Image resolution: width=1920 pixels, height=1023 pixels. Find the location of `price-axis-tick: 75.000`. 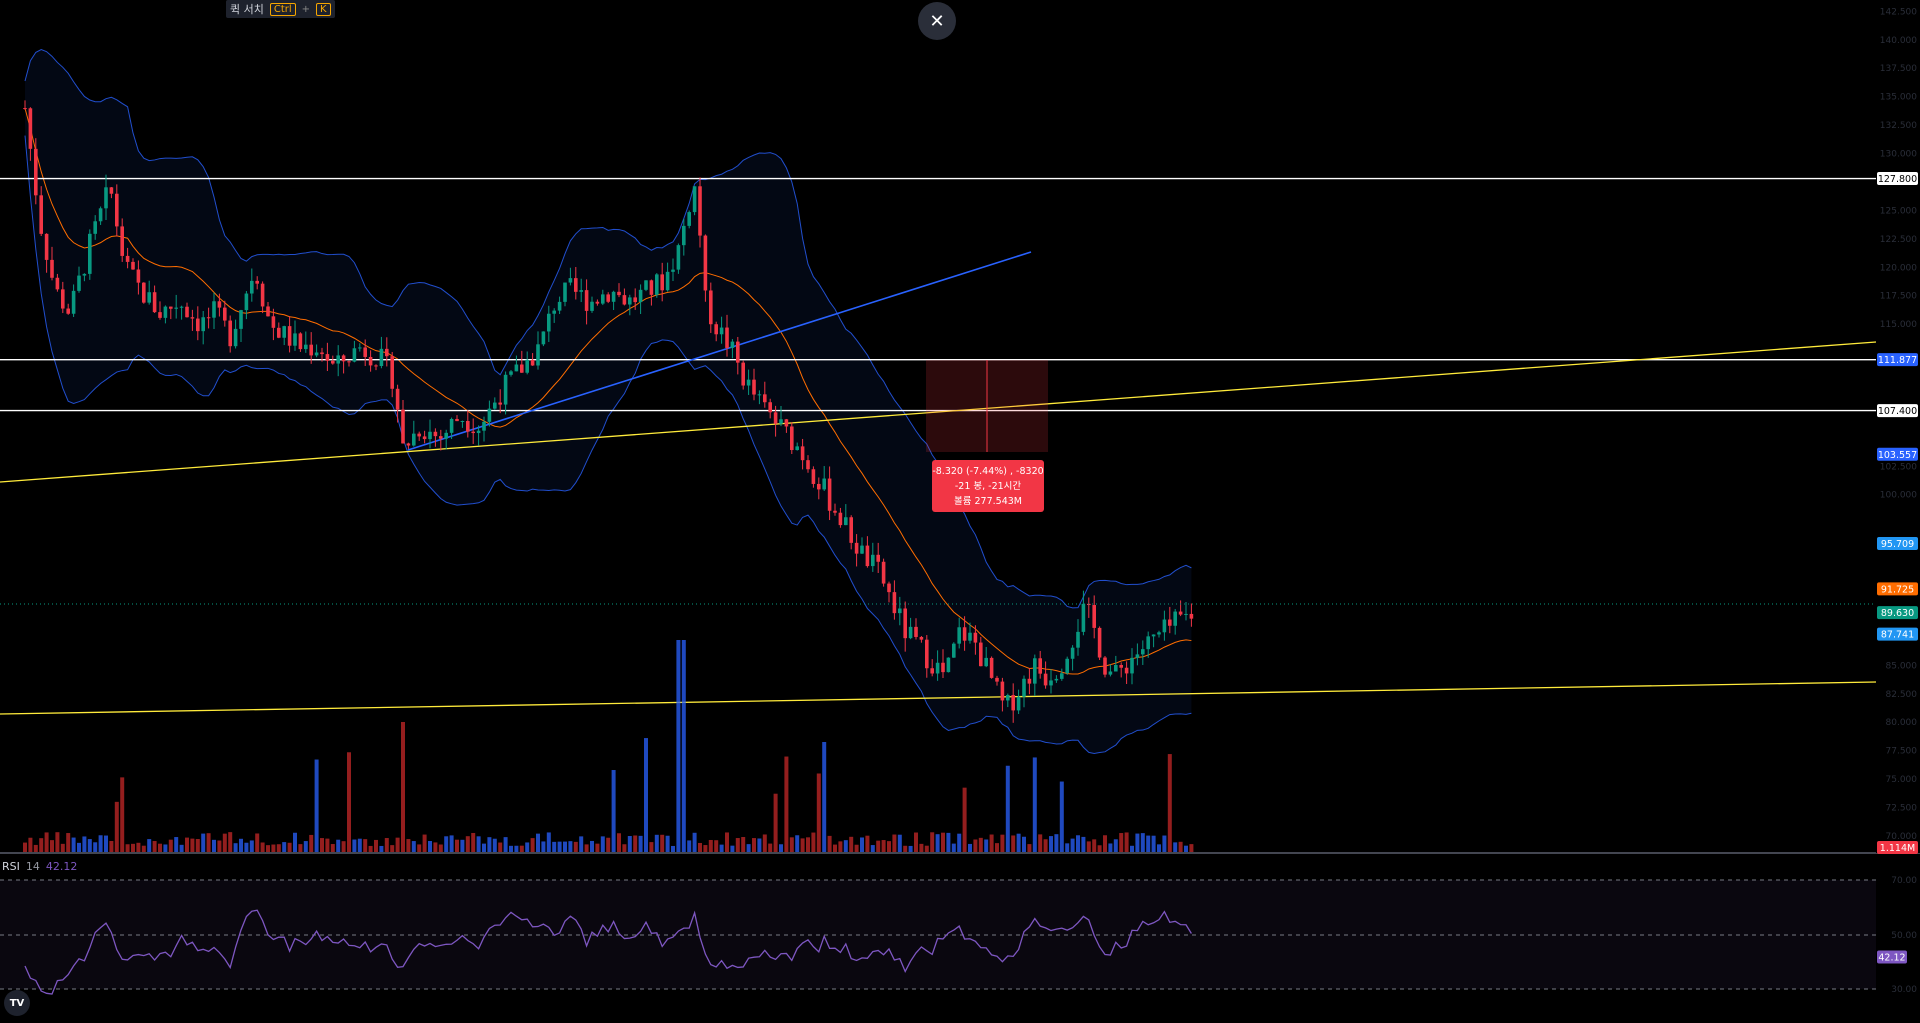

price-axis-tick: 75.000 is located at coordinates (1902, 780).